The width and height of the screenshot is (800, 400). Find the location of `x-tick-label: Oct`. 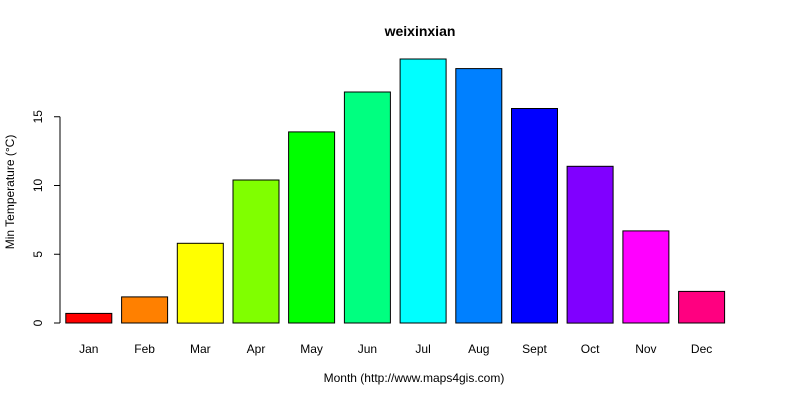

x-tick-label: Oct is located at coordinates (590, 349).